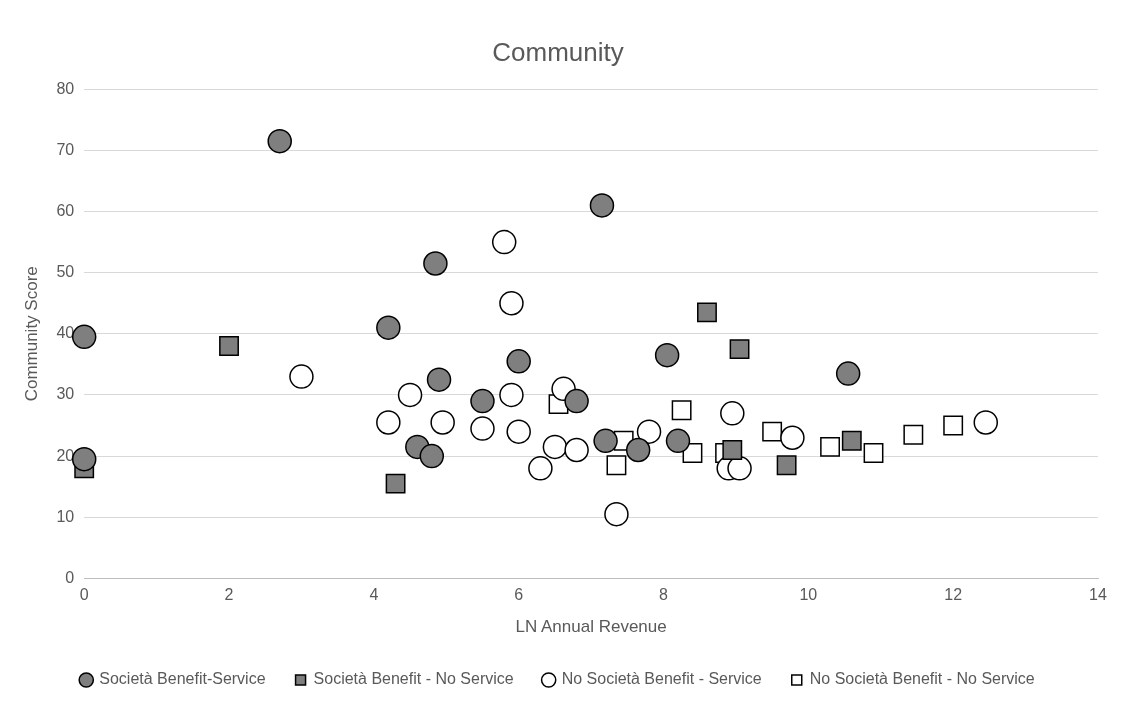  What do you see at coordinates (558, 51) in the screenshot?
I see `chart-title: Community` at bounding box center [558, 51].